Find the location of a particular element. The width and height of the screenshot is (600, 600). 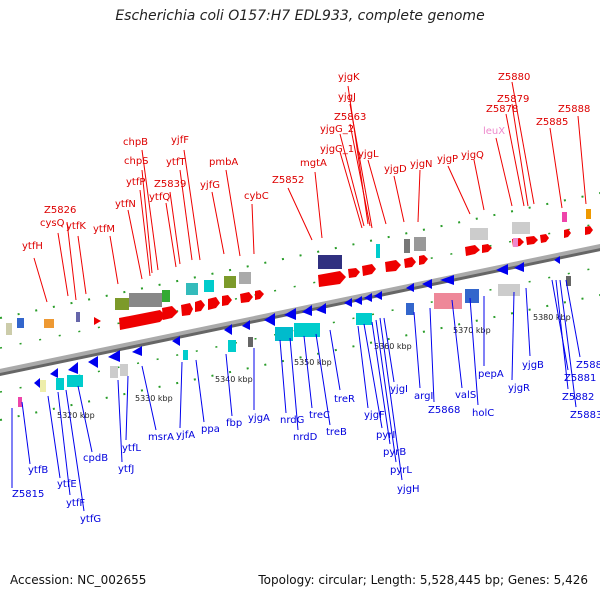

leader-line-nrdg is located at coordinates (283, 376).